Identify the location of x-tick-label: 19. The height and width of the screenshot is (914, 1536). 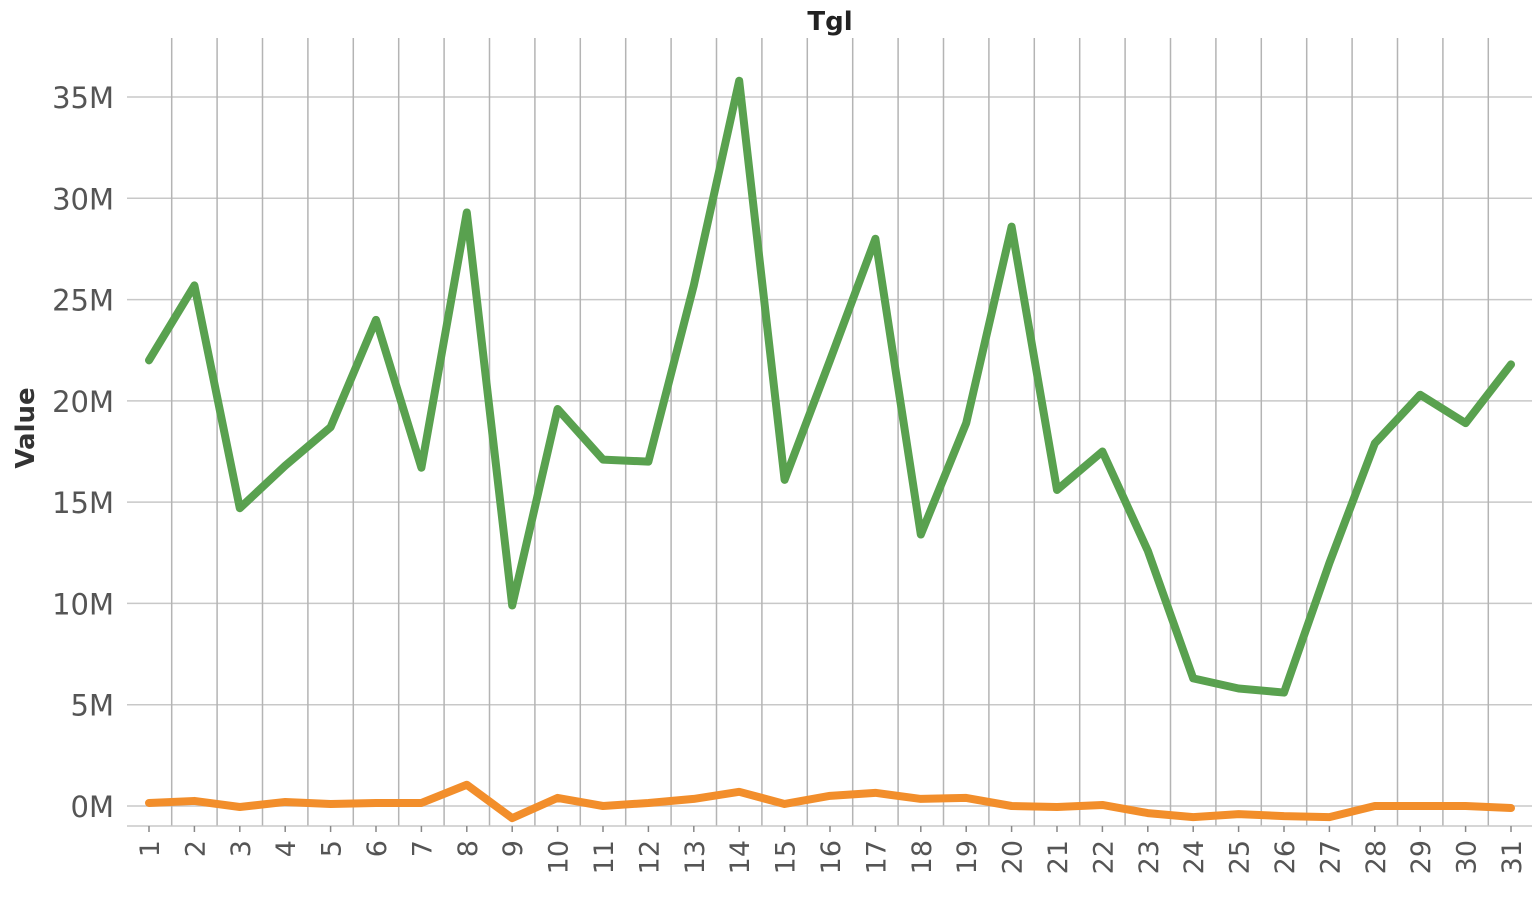
(967, 857).